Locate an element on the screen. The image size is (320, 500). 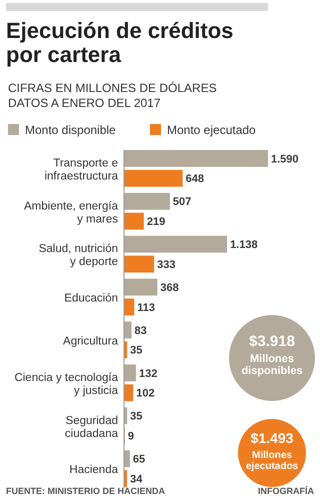
annotation: FUENTE: MINISTERIO DE HACIENDA is located at coordinates (86, 491).